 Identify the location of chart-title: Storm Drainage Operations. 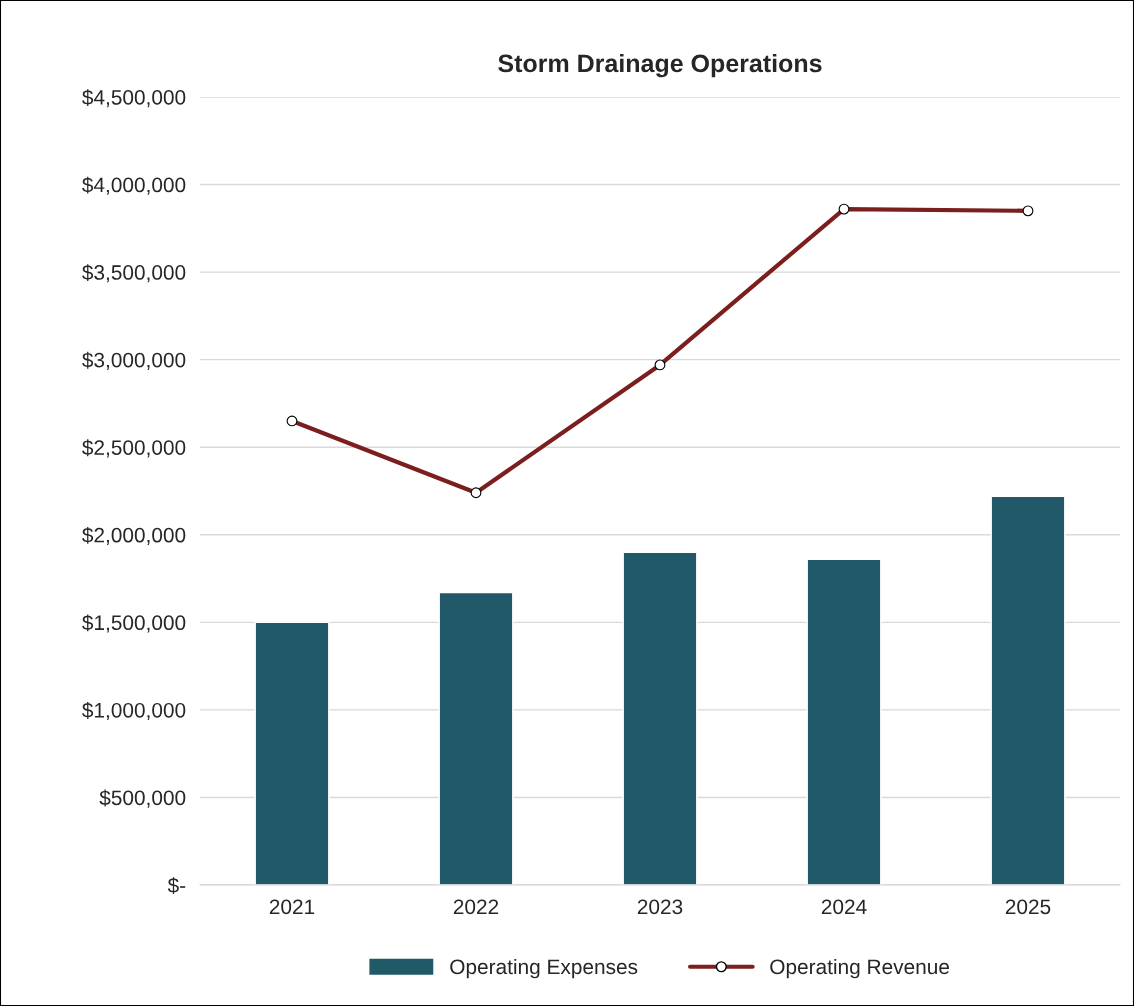
(660, 65).